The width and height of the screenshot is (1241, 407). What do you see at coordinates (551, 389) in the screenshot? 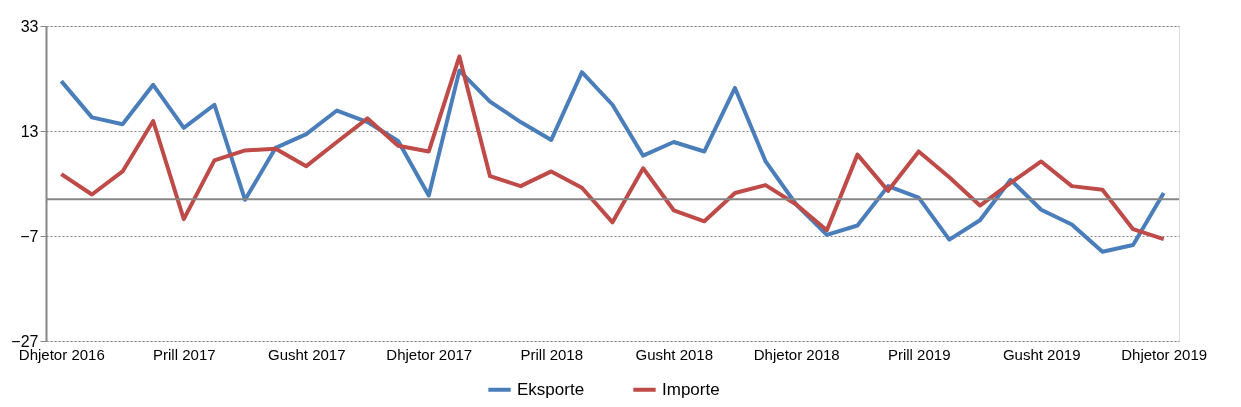
I see `legend-label: Eksporte` at bounding box center [551, 389].